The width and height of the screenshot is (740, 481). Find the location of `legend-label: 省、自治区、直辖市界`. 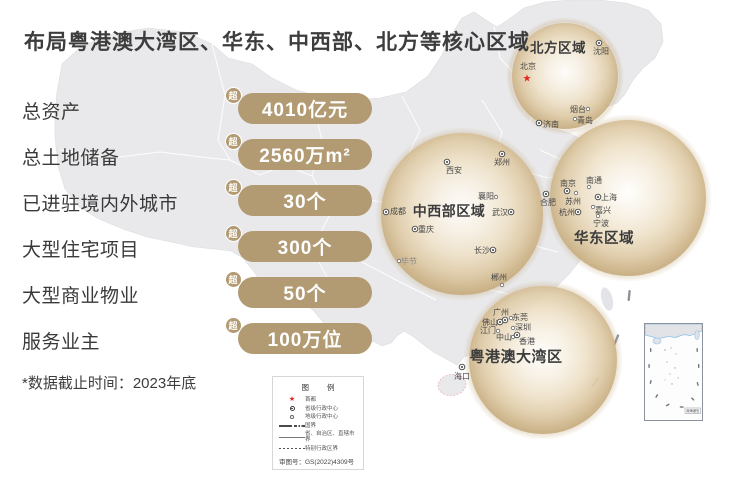

legend-label: 省、自治区、直辖市界 is located at coordinates (330, 437).